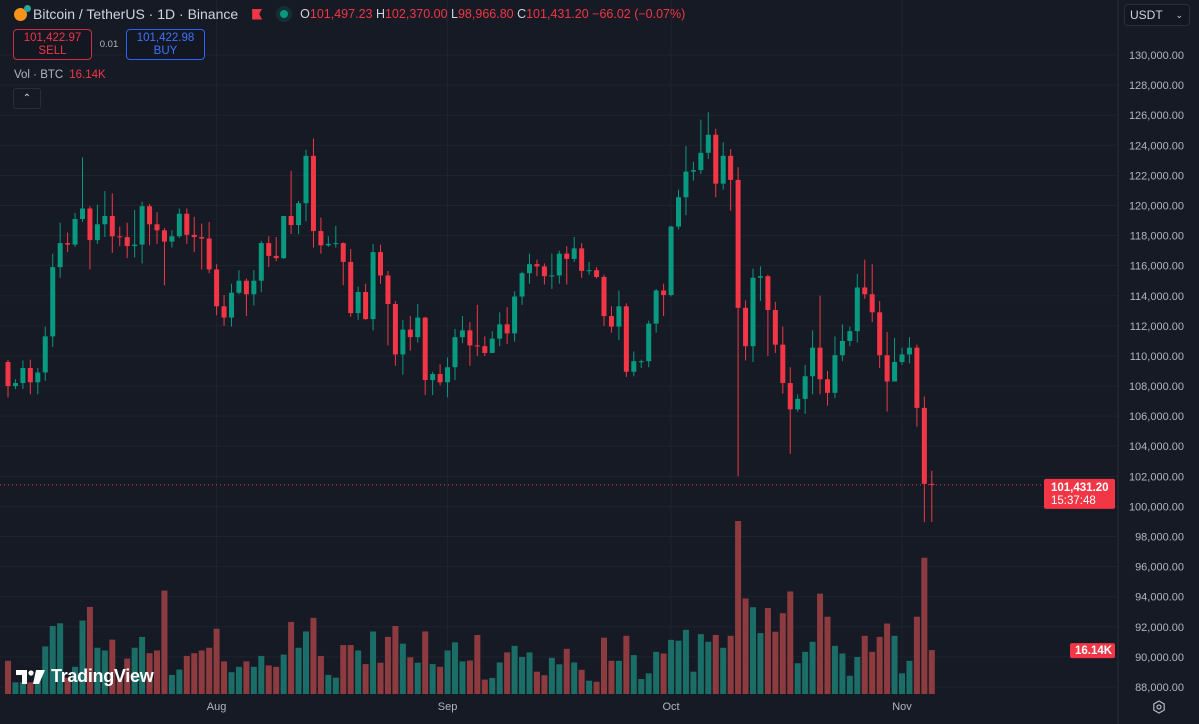 Image resolution: width=1199 pixels, height=724 pixels. Describe the element at coordinates (257, 14) in the screenshot. I see `flag-icon` at that location.